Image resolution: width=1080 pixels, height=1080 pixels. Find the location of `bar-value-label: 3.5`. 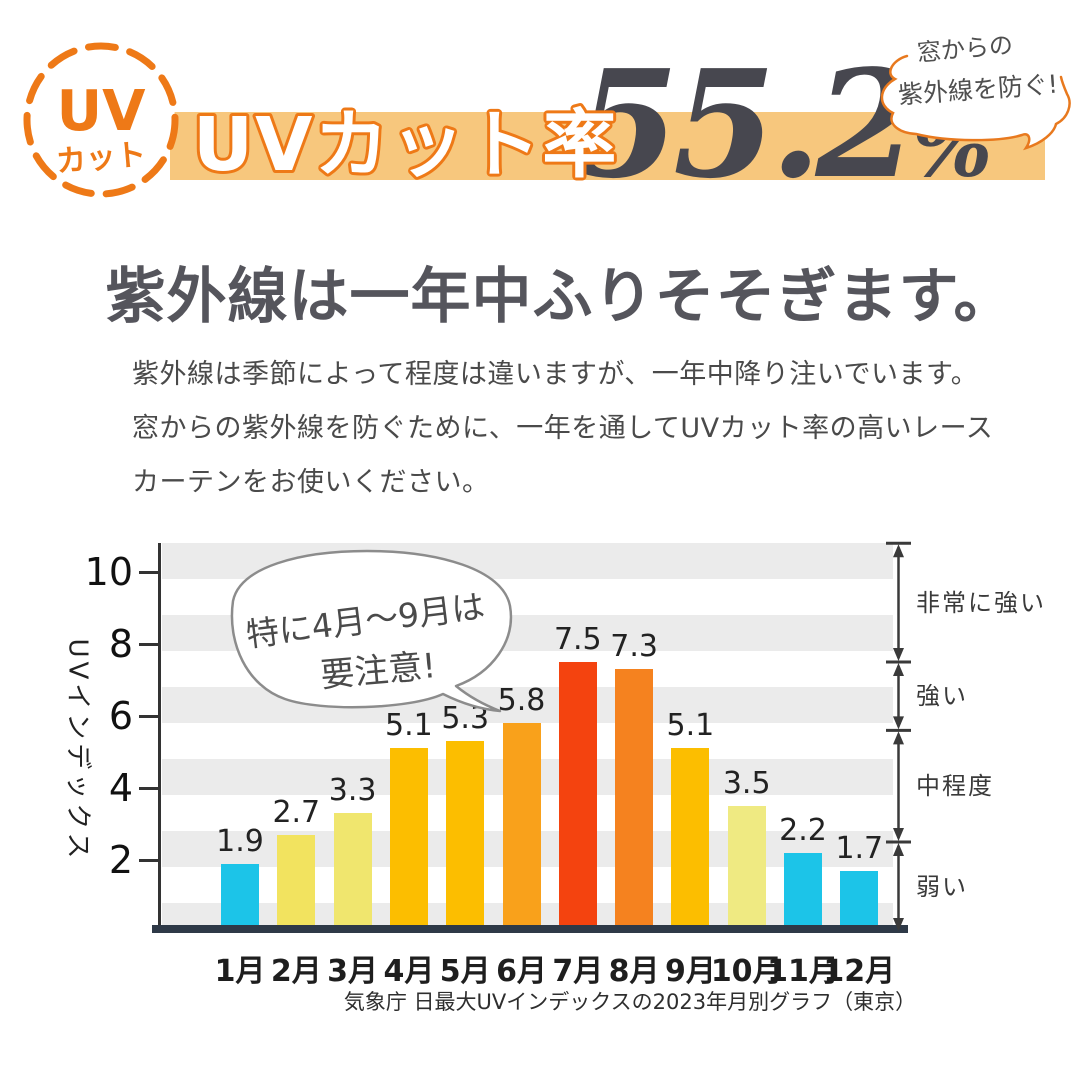

bar-value-label: 3.5 is located at coordinates (746, 783).